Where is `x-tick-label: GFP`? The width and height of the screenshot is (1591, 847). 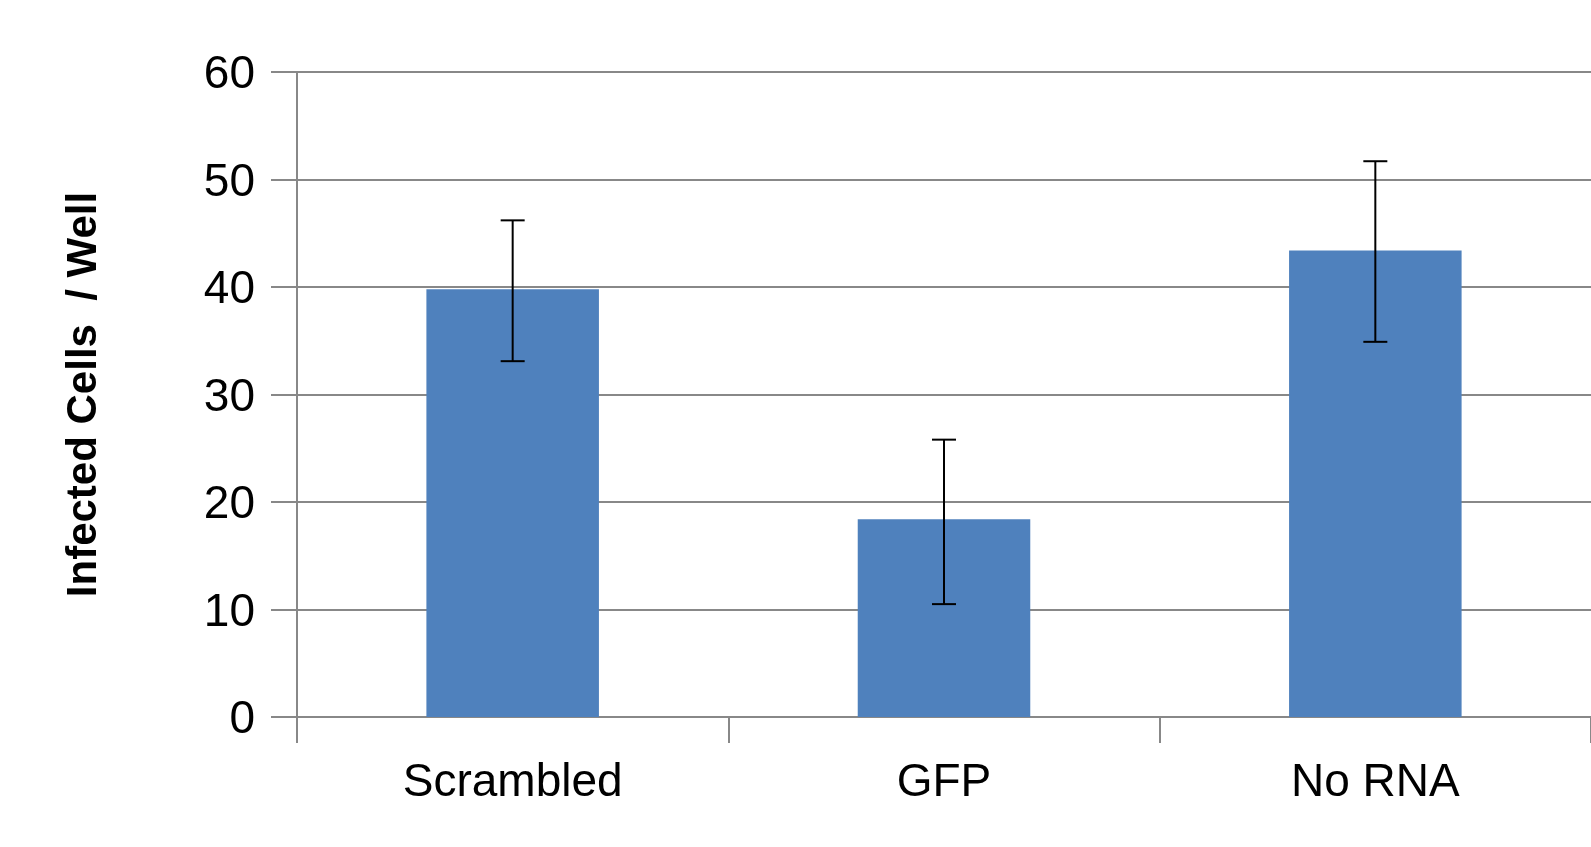
x-tick-label: GFP is located at coordinates (944, 780).